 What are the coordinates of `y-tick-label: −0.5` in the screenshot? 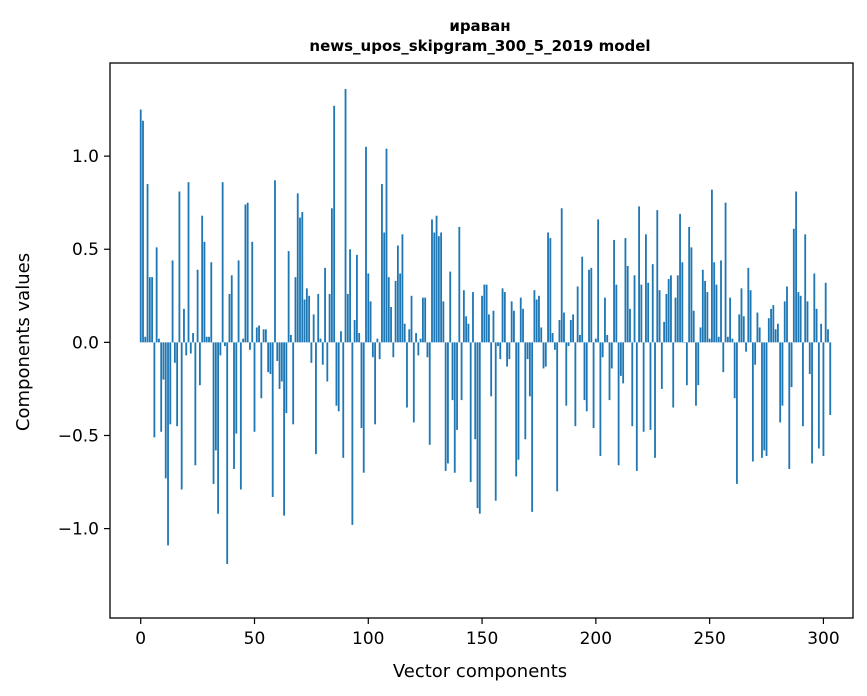 It's located at (78, 436).